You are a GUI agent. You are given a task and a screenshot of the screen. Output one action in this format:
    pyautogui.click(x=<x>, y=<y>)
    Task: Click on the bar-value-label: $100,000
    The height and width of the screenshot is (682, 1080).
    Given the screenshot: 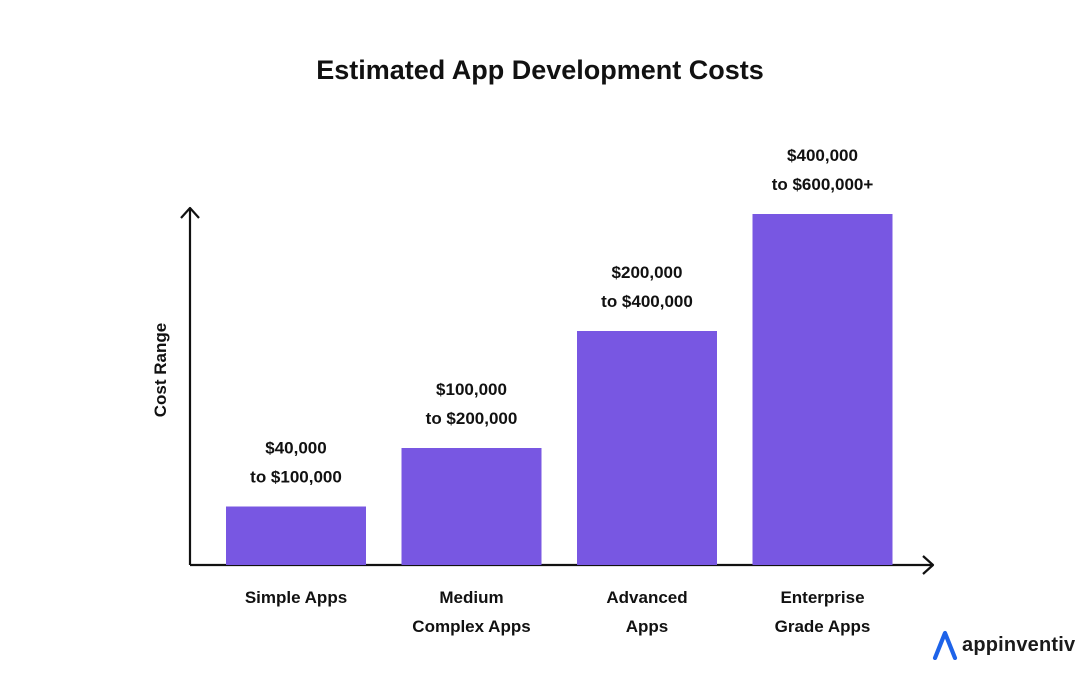 What is the action you would take?
    pyautogui.click(x=471, y=389)
    